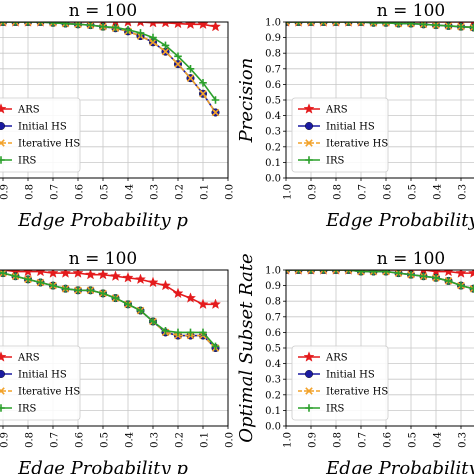  I want to click on y-tick-label: 0.5, so click(273, 101).